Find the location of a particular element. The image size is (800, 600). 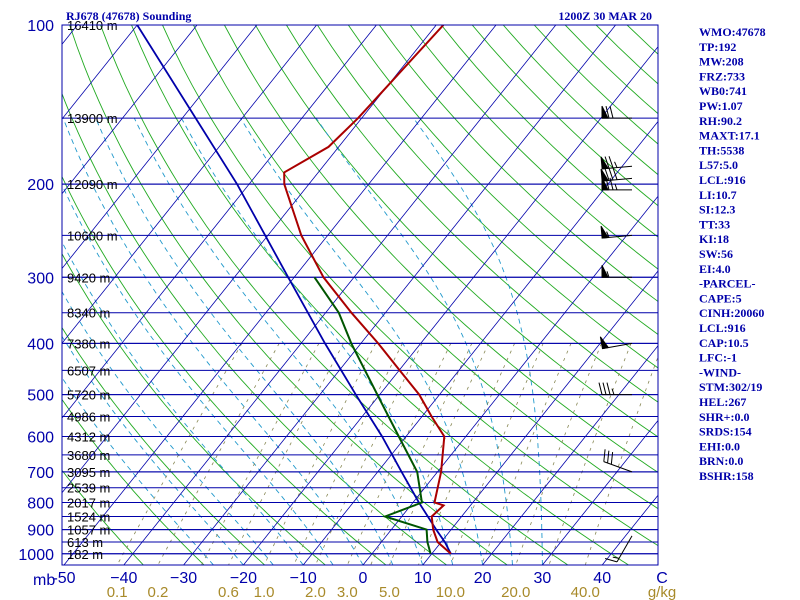

height-label: 1524 m is located at coordinates (88, 516).